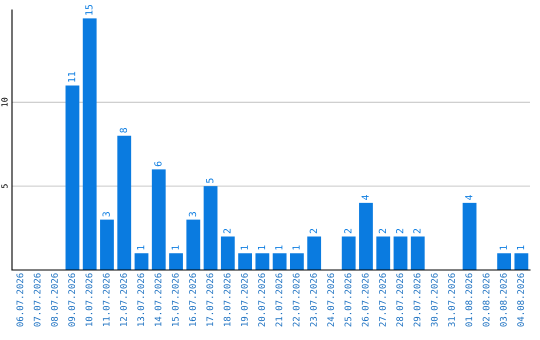 The height and width of the screenshot is (340, 540). Describe the element at coordinates (192, 299) in the screenshot. I see `x-tick-label: 16.07.2026` at that location.